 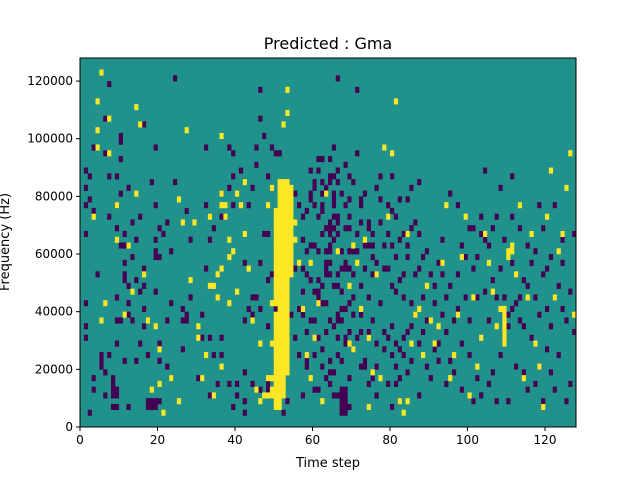 What do you see at coordinates (50, 81) in the screenshot?
I see `y-tick-label: 120000` at bounding box center [50, 81].